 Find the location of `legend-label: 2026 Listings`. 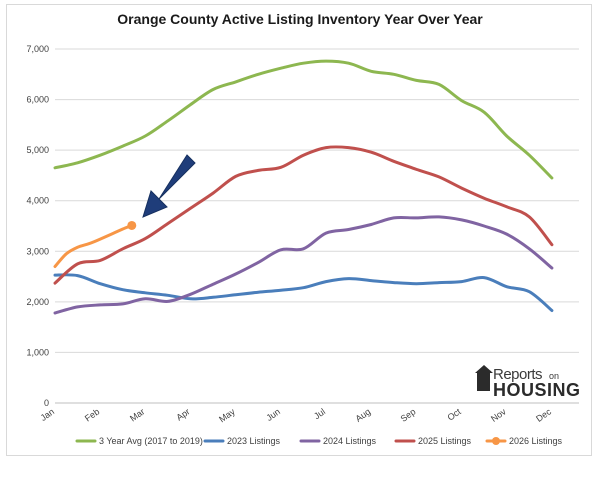

legend-label: 2026 Listings is located at coordinates (536, 441).